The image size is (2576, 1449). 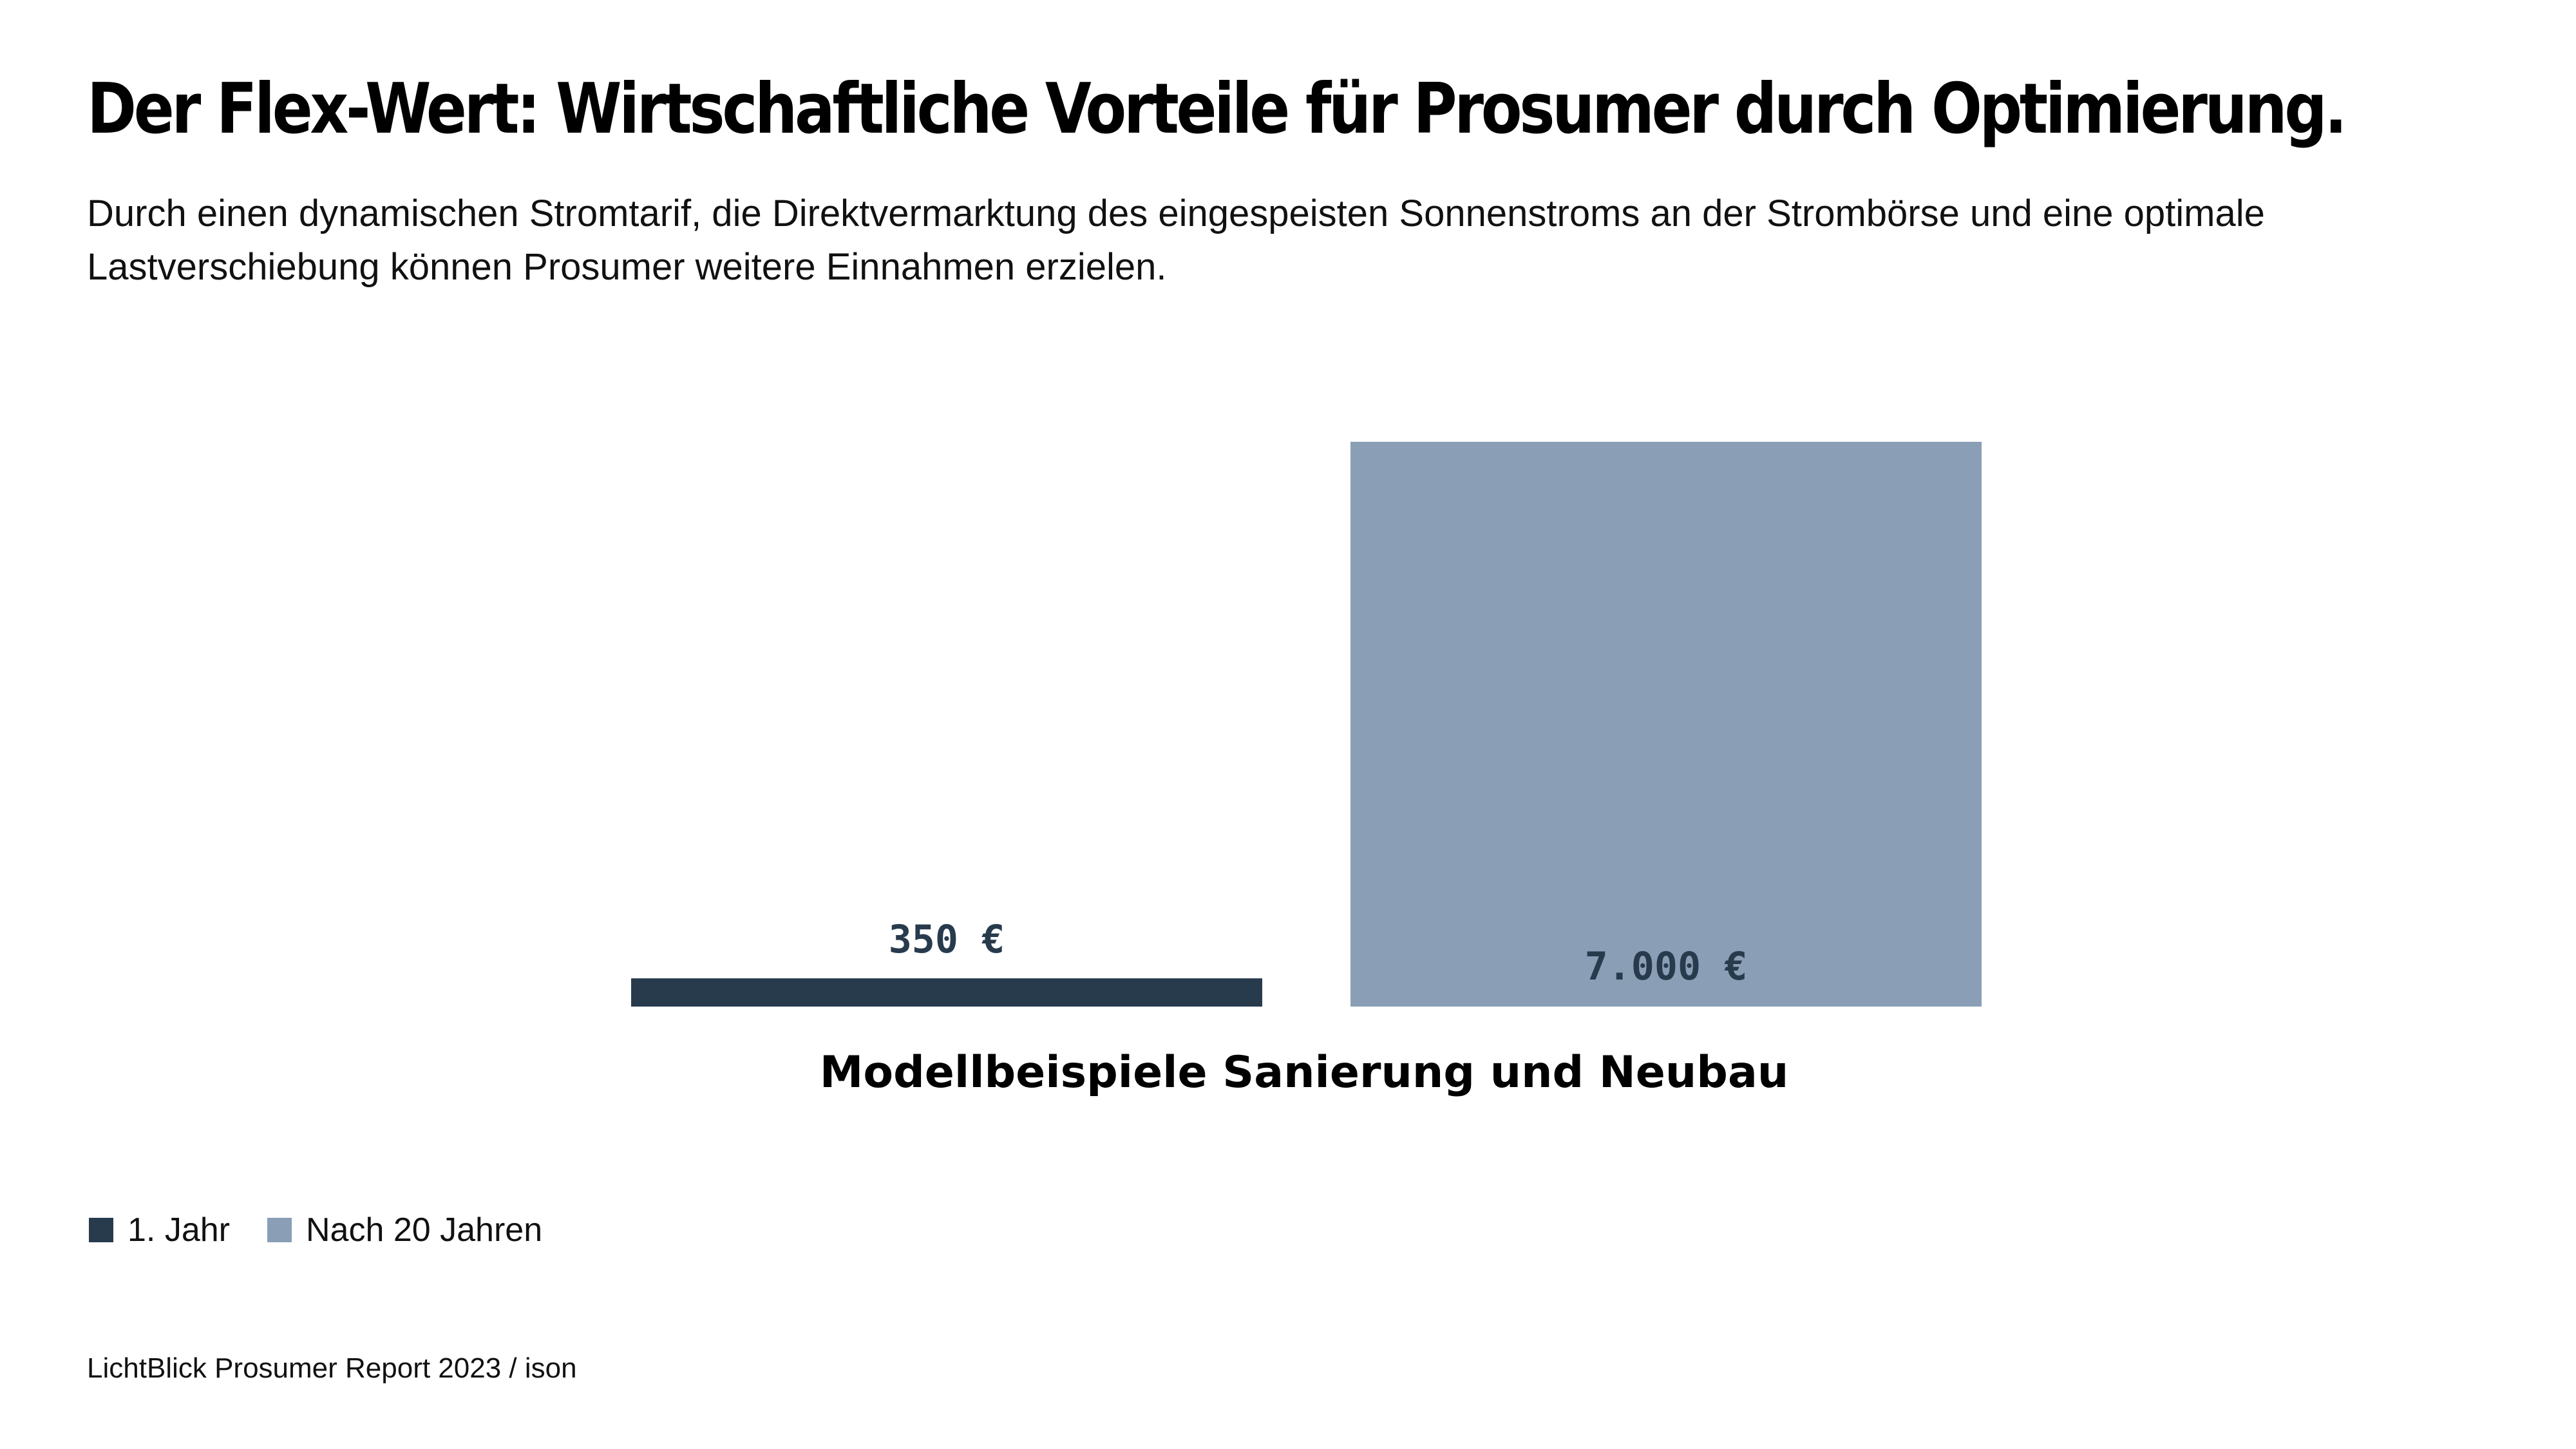 I want to click on legend: 1. Jahr Nach 20 Jahren, so click(x=315, y=1230).